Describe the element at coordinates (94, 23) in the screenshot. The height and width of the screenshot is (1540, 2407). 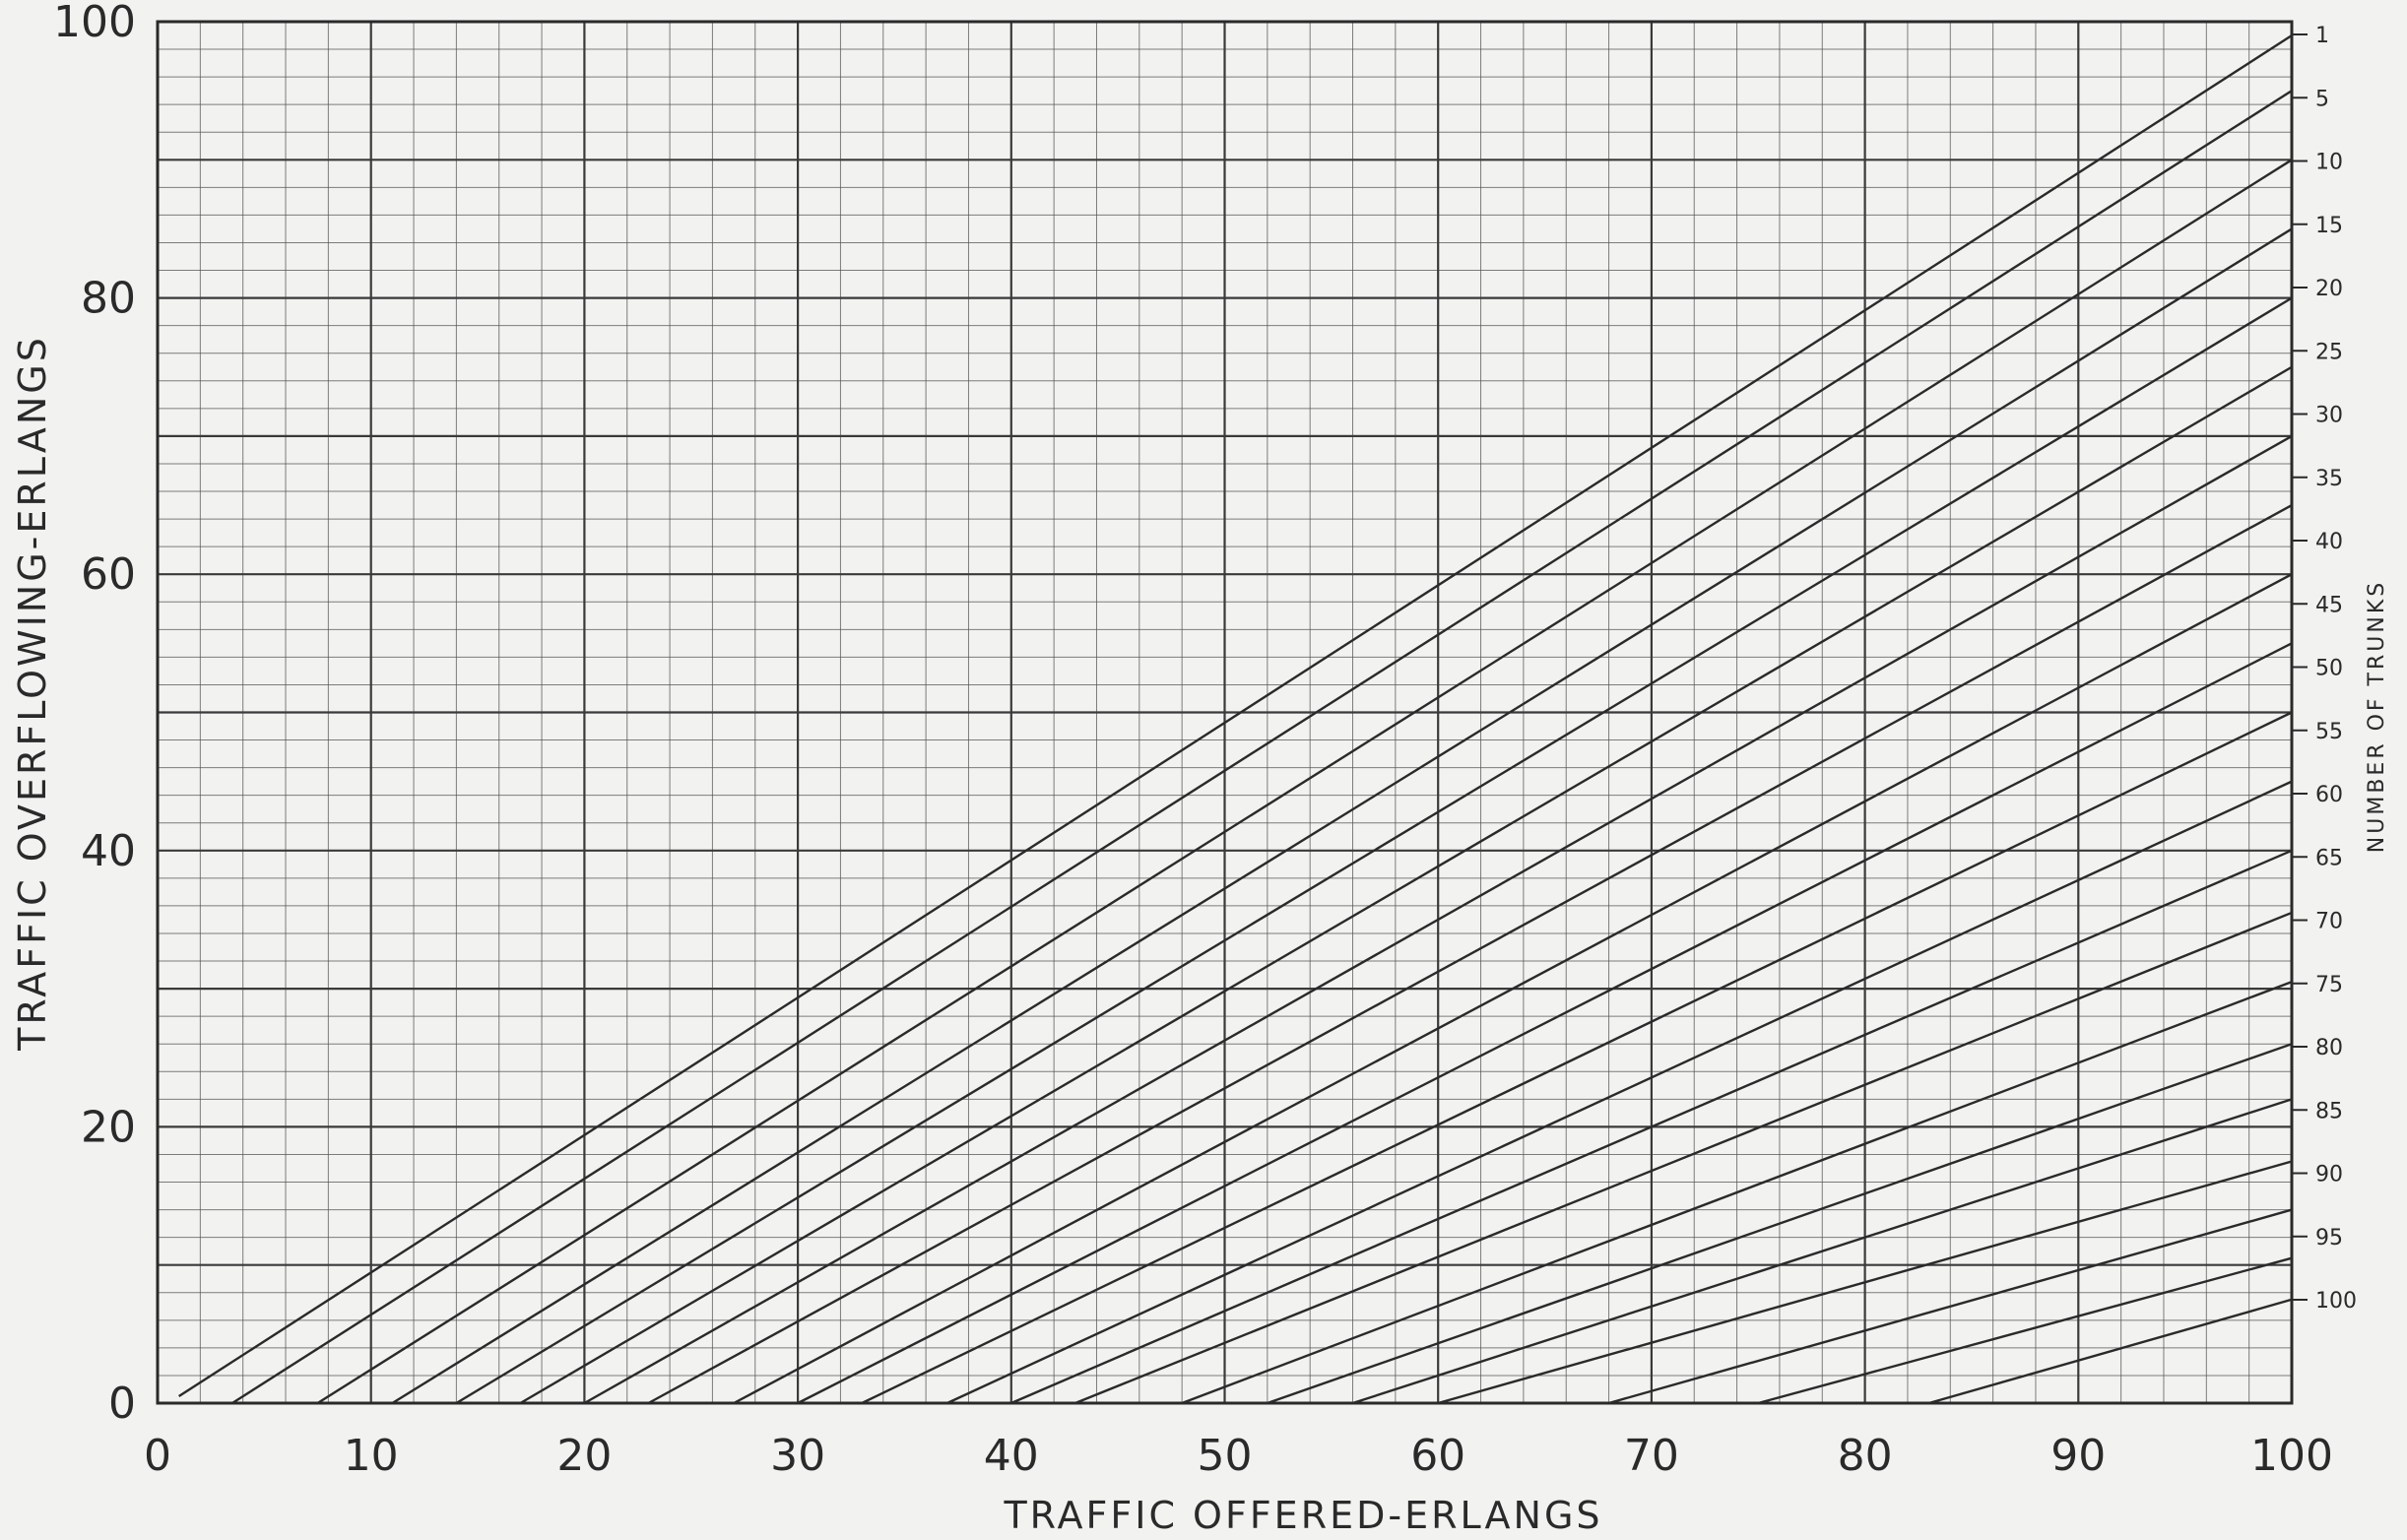
I see `y-tick-label: 100` at that location.